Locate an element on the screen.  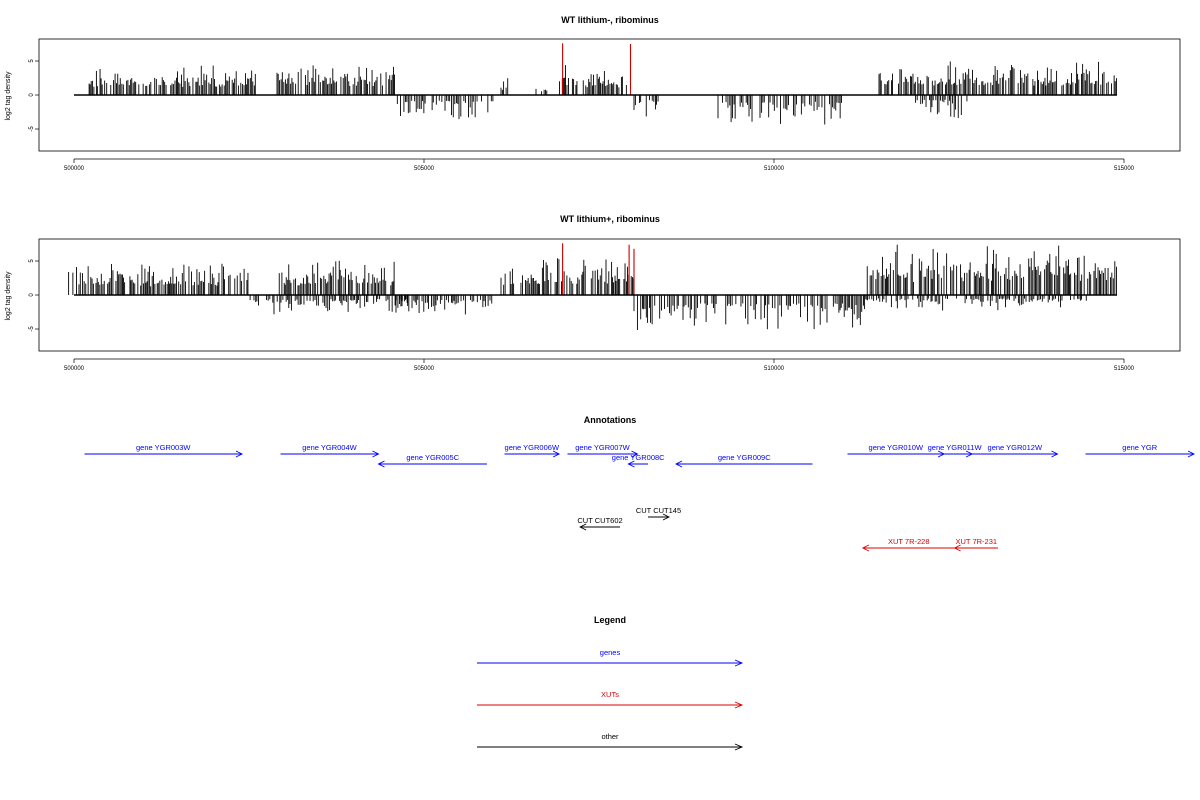
feature-label: gene YGR006W is located at coordinates (532, 447).